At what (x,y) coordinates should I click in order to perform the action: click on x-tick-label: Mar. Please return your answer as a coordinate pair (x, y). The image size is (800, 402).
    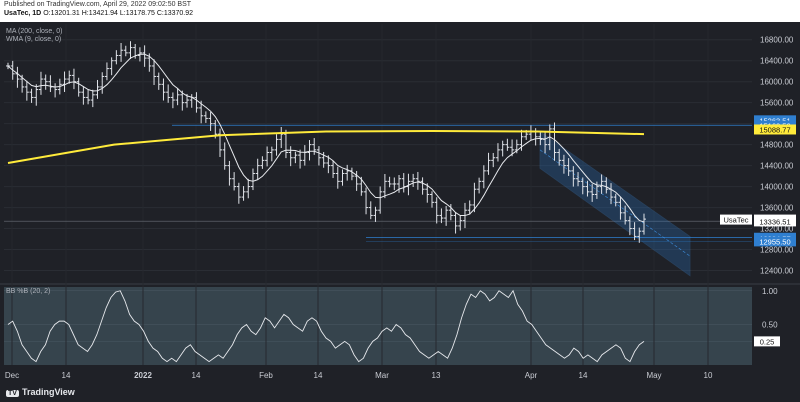
    Looking at the image, I should click on (382, 375).